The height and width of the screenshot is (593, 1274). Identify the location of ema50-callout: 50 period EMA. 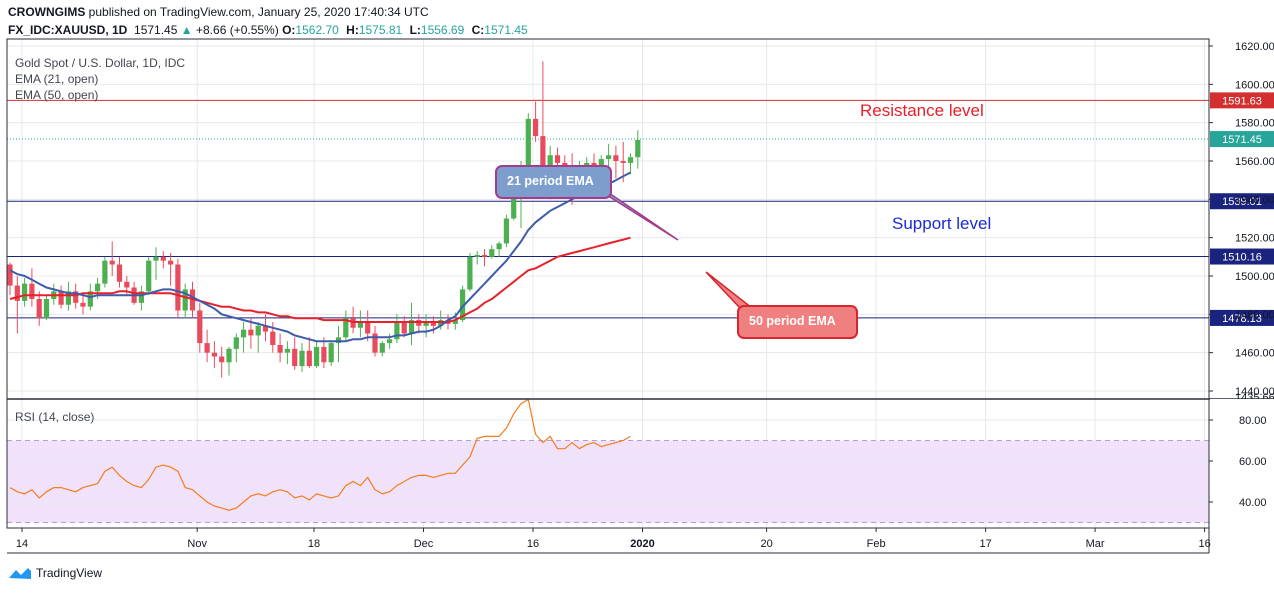
(797, 322).